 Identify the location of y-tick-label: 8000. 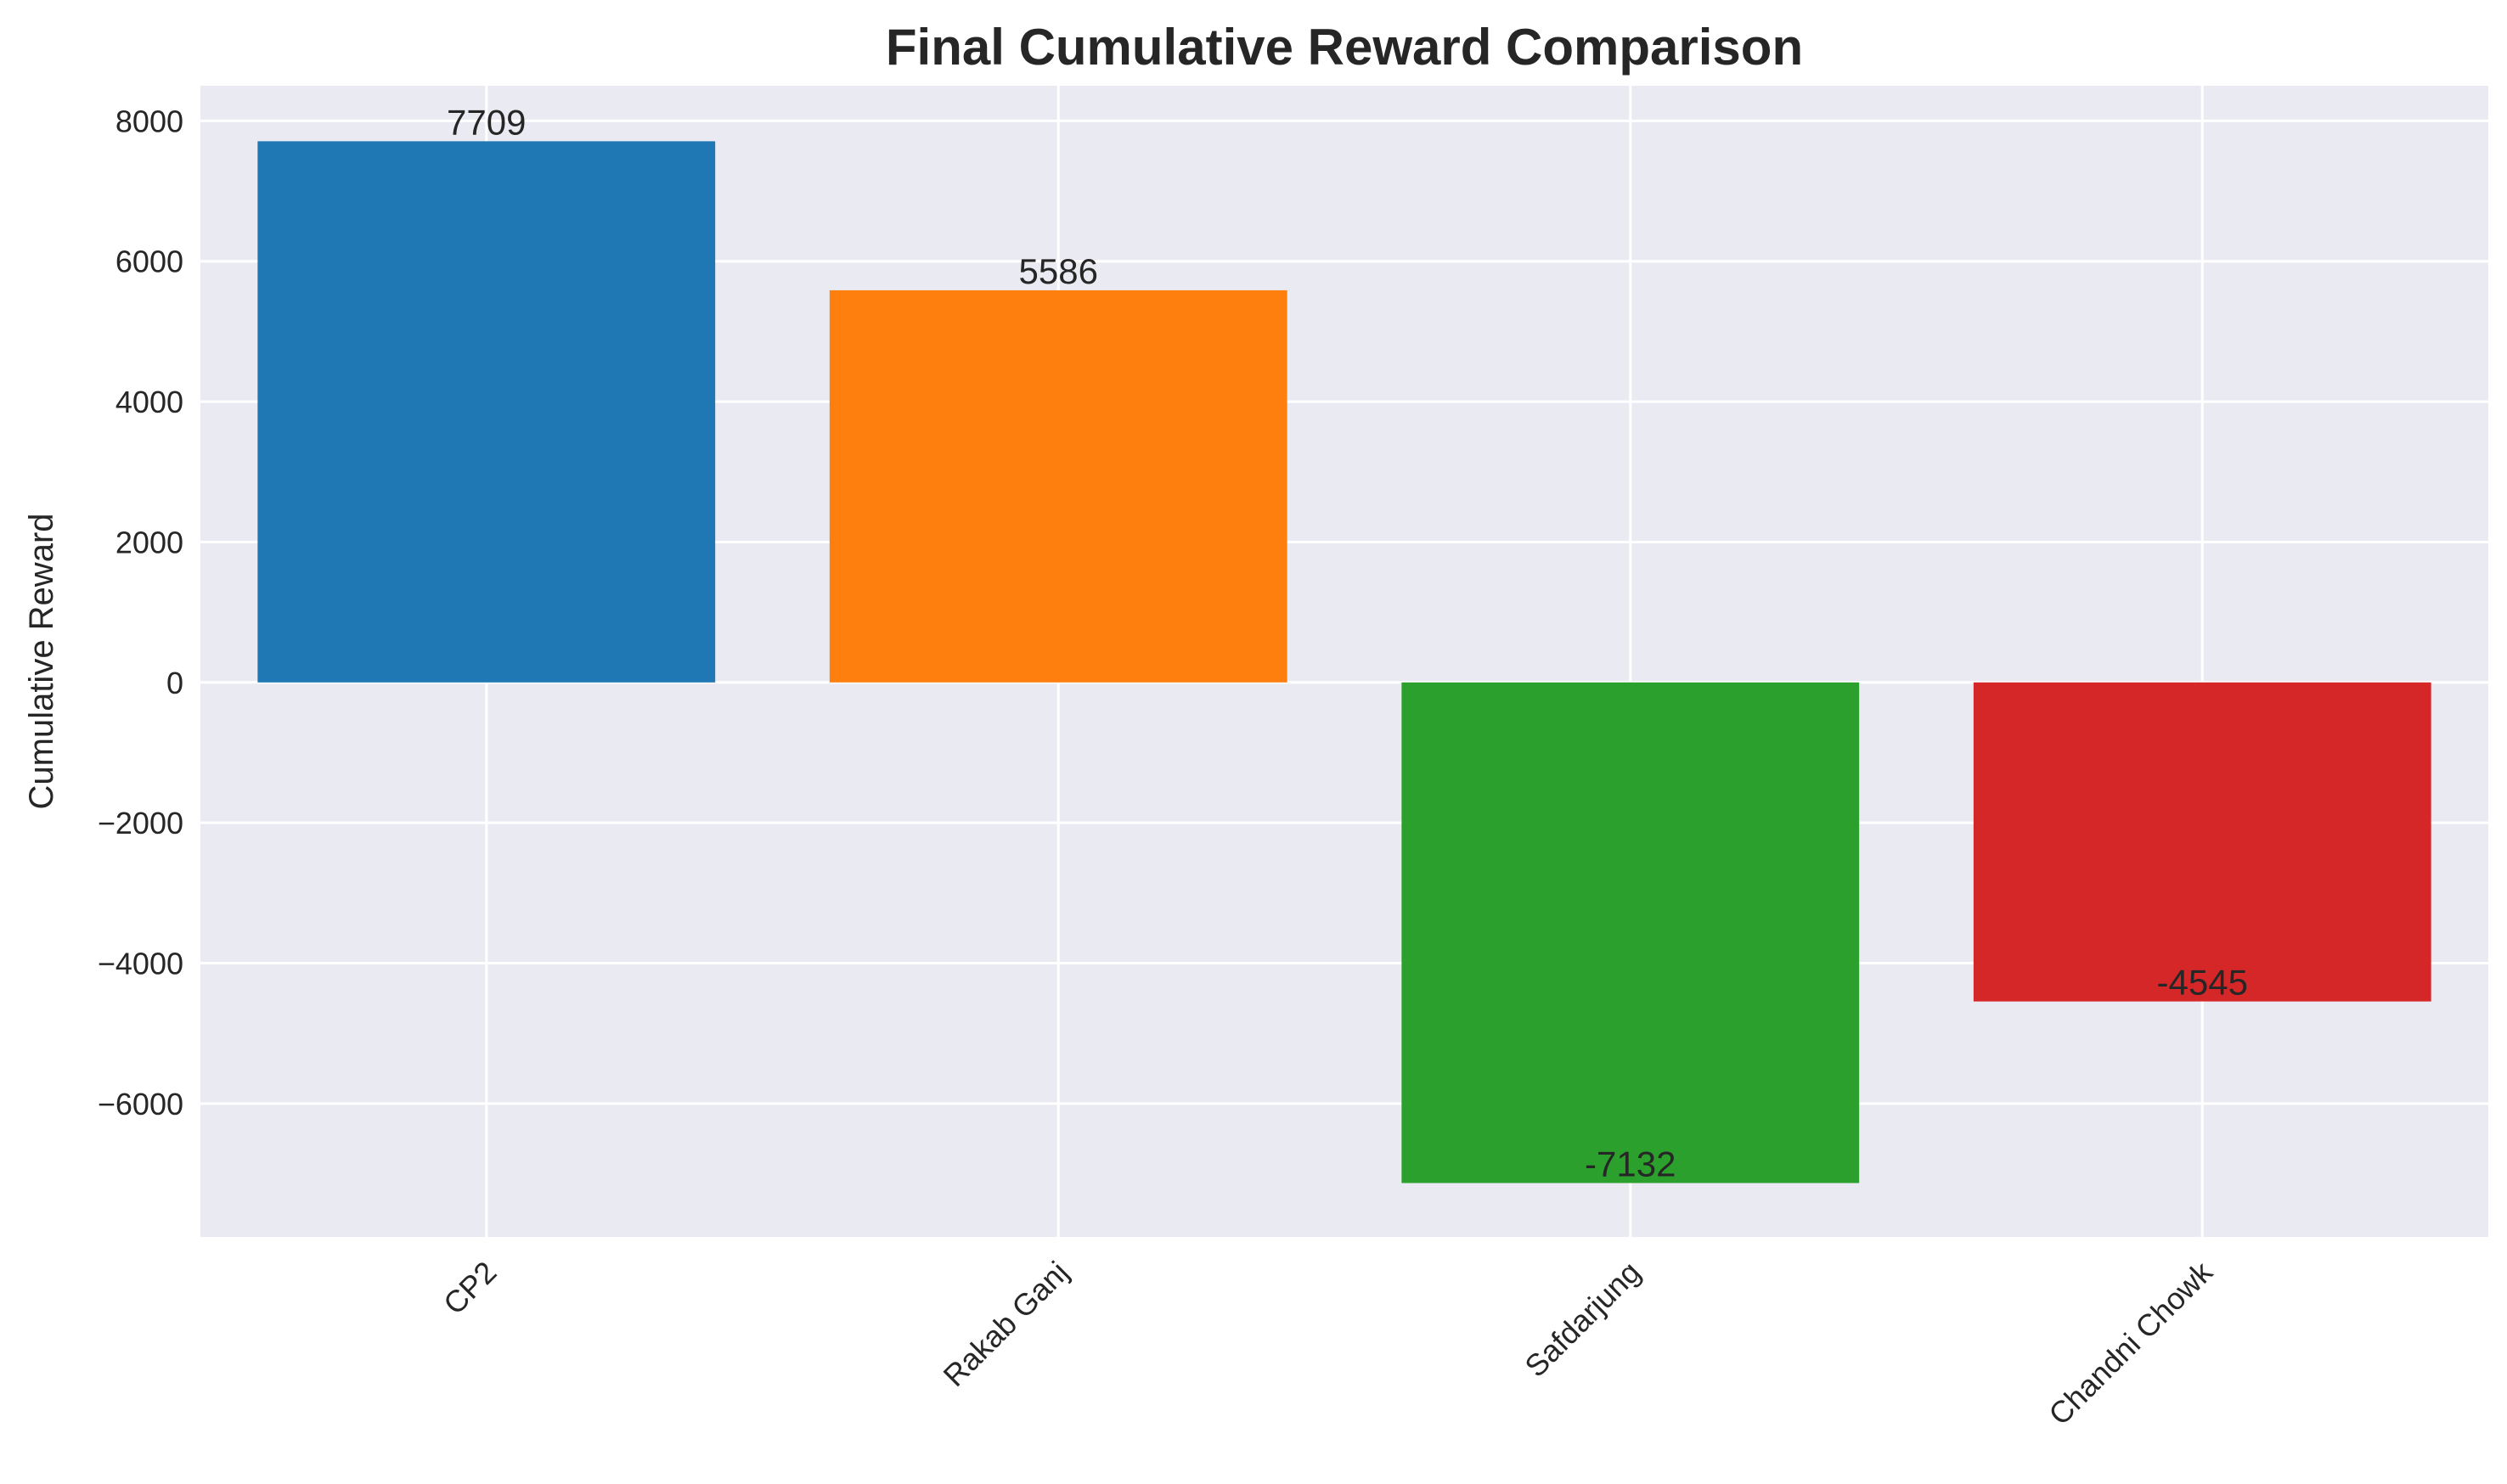
(149, 121).